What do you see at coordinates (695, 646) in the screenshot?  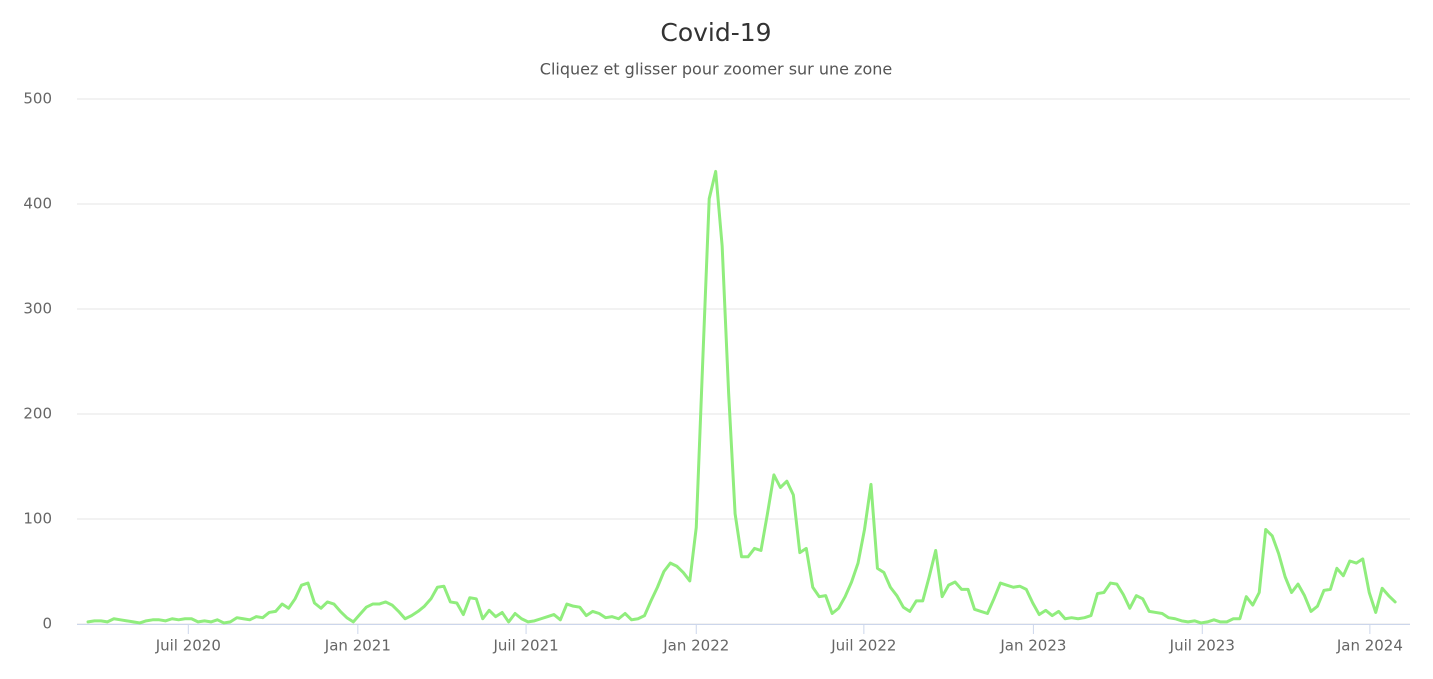 I see `x-tick-label: Jan 2022` at bounding box center [695, 646].